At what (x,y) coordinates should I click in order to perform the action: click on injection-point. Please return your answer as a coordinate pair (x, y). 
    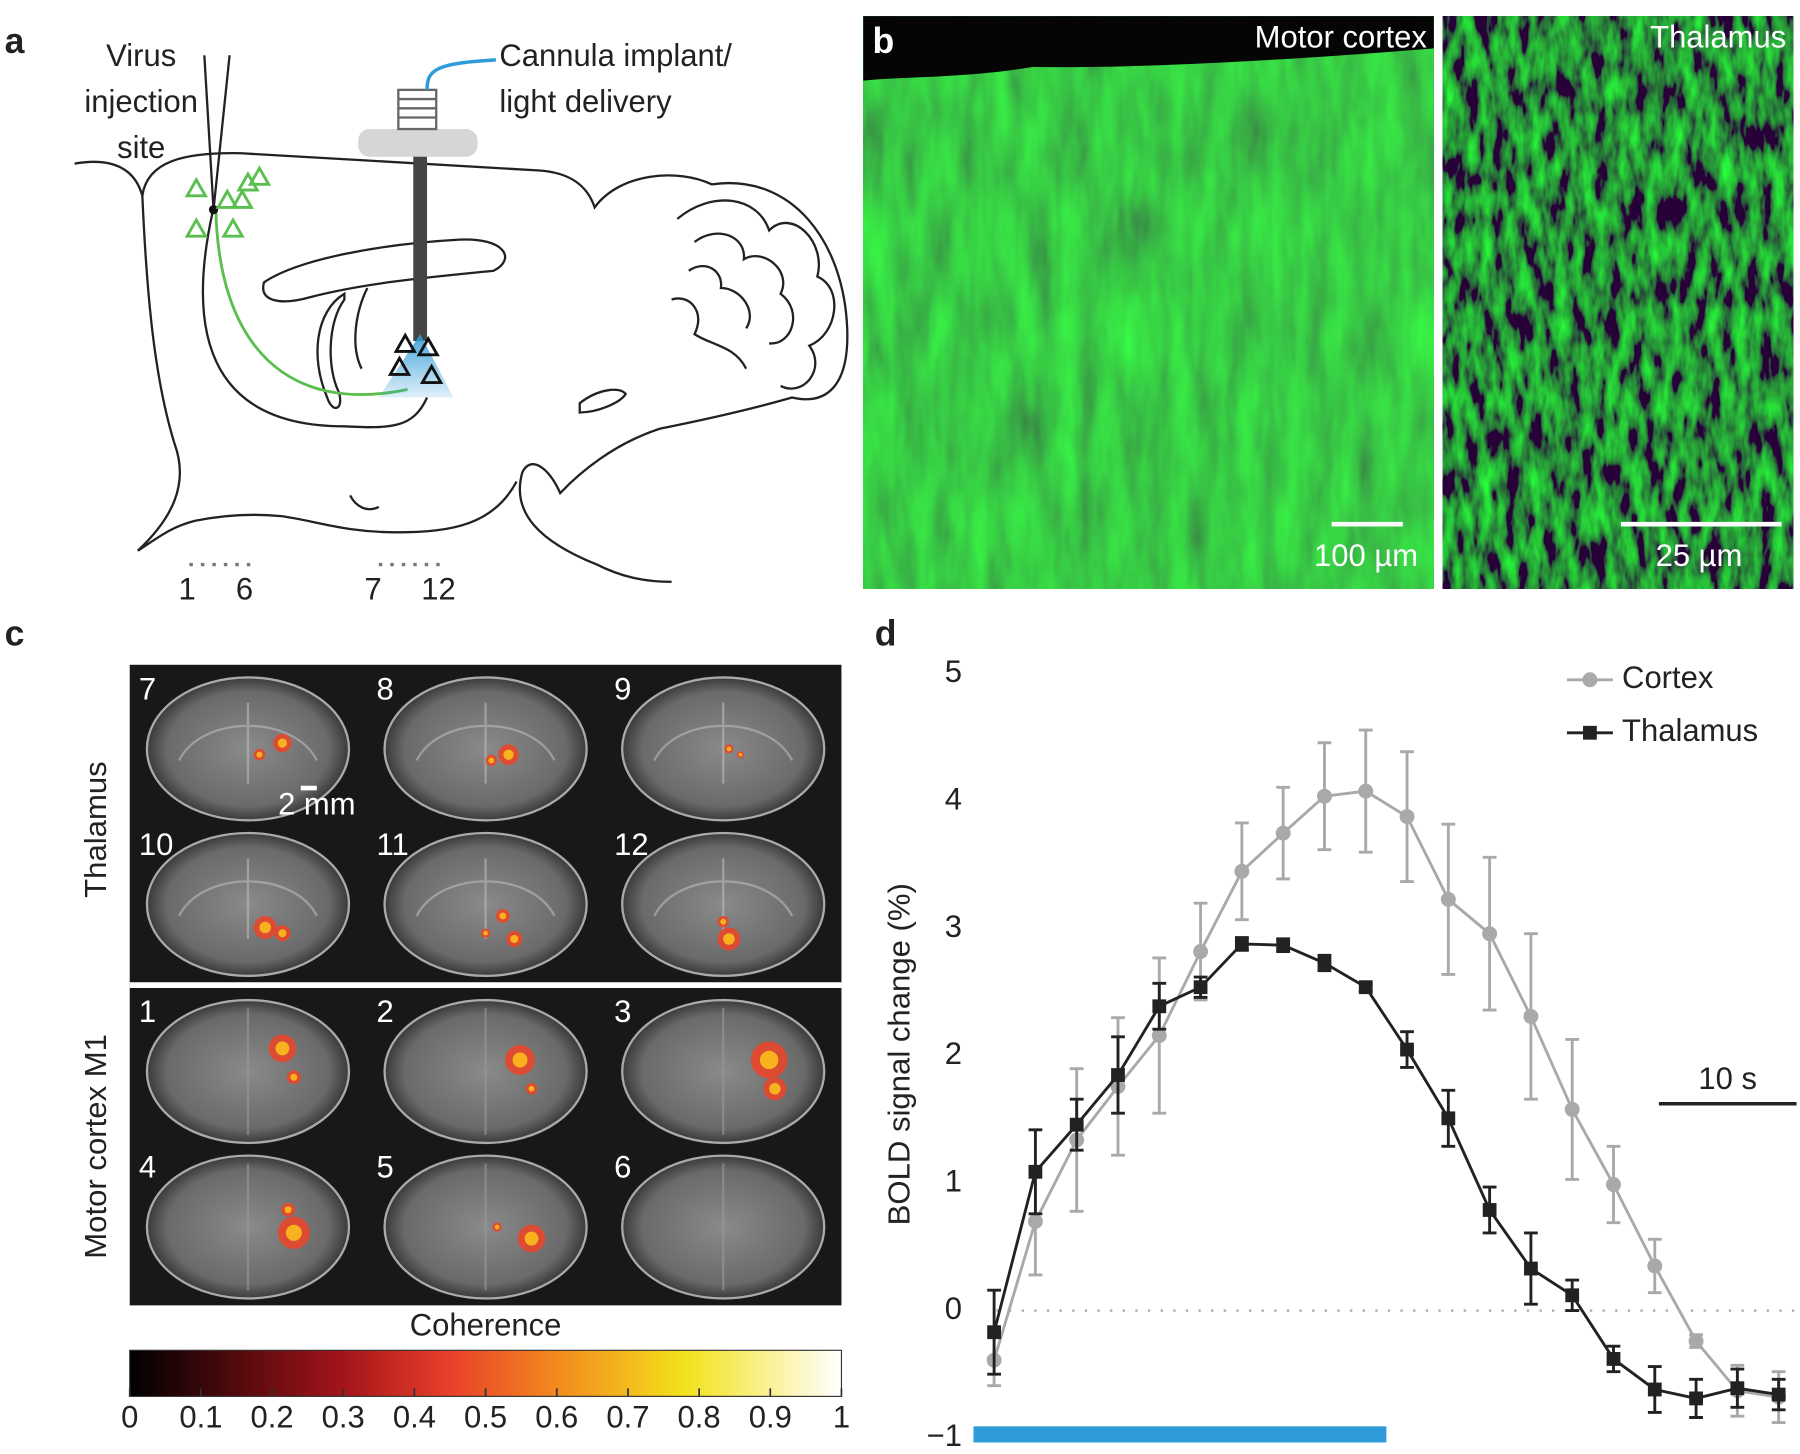
    Looking at the image, I should click on (213, 210).